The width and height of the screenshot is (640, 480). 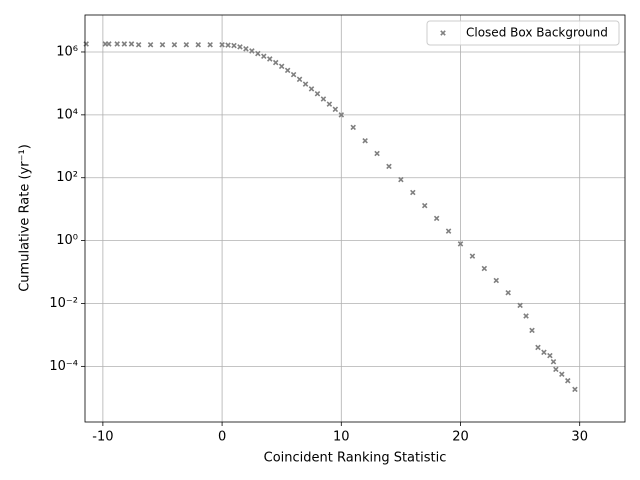 What do you see at coordinates (67, 114) in the screenshot?
I see `y-tick-label: 10⁴` at bounding box center [67, 114].